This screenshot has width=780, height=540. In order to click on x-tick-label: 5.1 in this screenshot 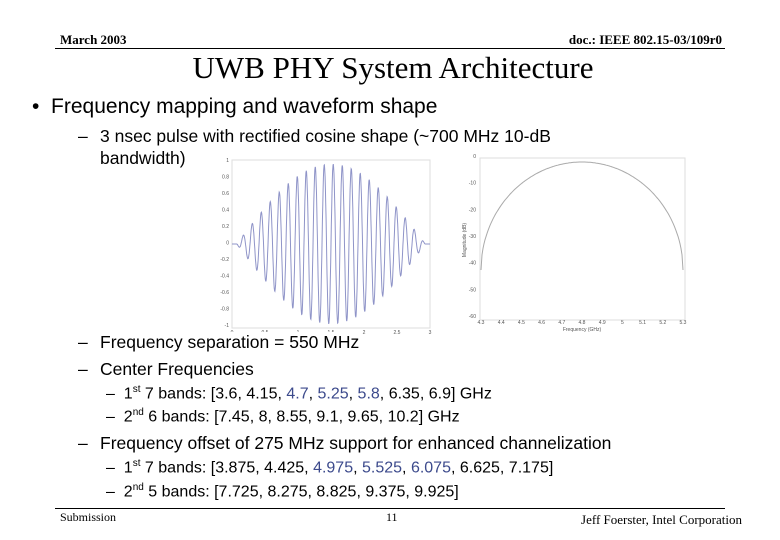, I will do `click(642, 323)`.